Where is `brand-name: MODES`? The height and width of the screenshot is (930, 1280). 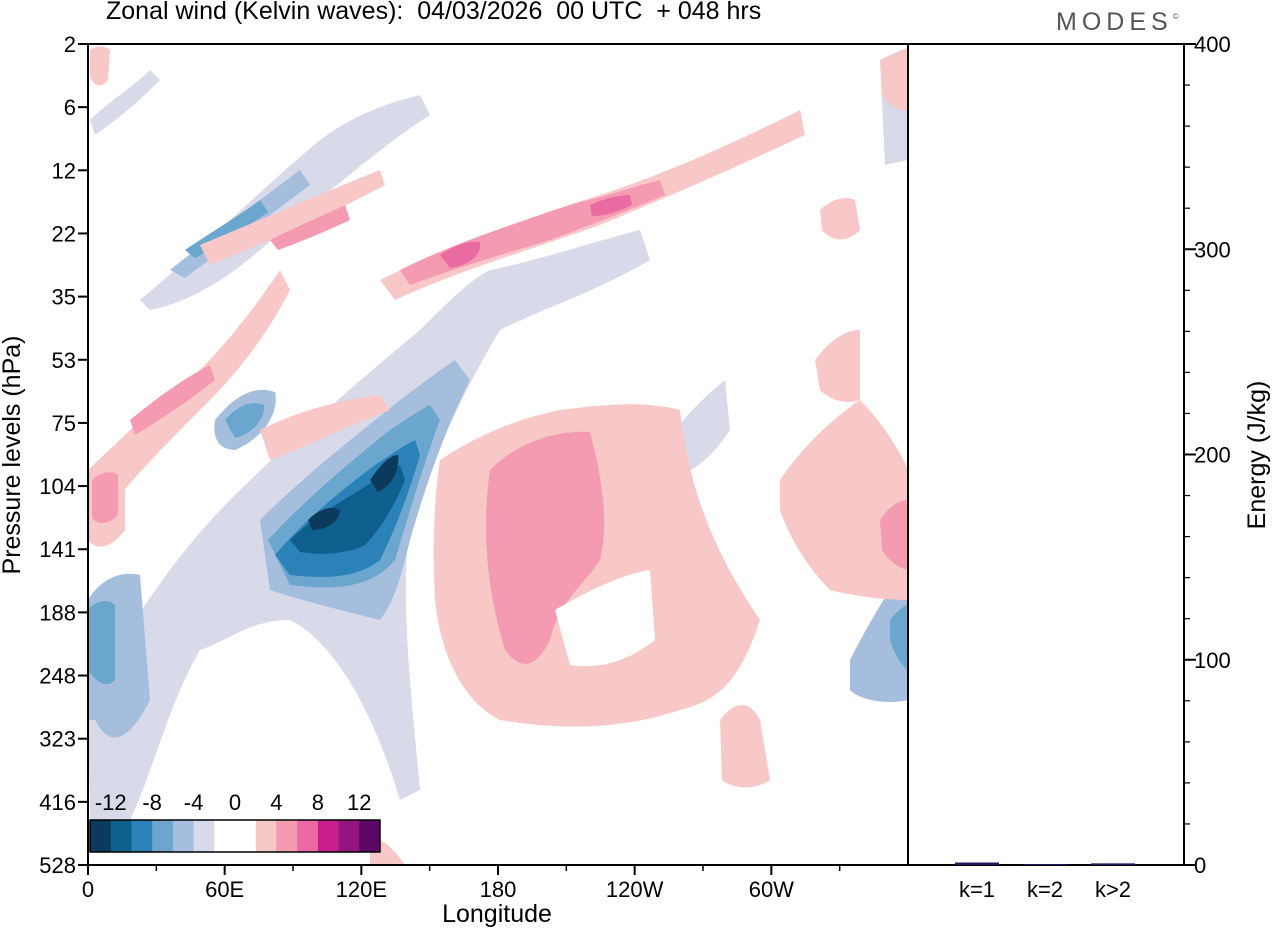
brand-name: MODES is located at coordinates (1114, 22).